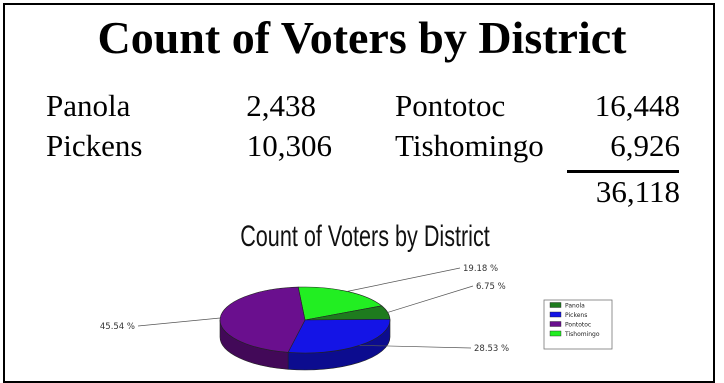 This screenshot has height=383, width=724. I want to click on leader-line-panola, so click(430, 299).